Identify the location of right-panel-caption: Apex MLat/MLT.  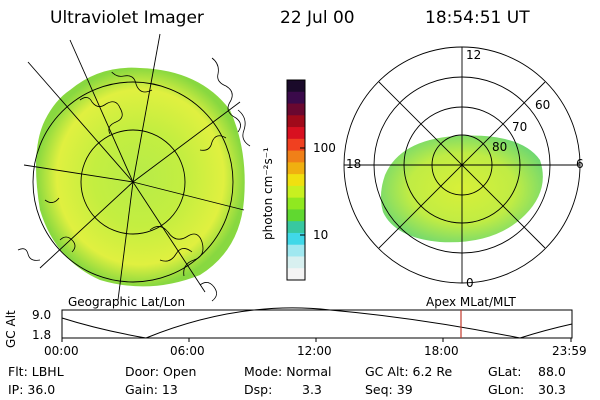
(471, 302).